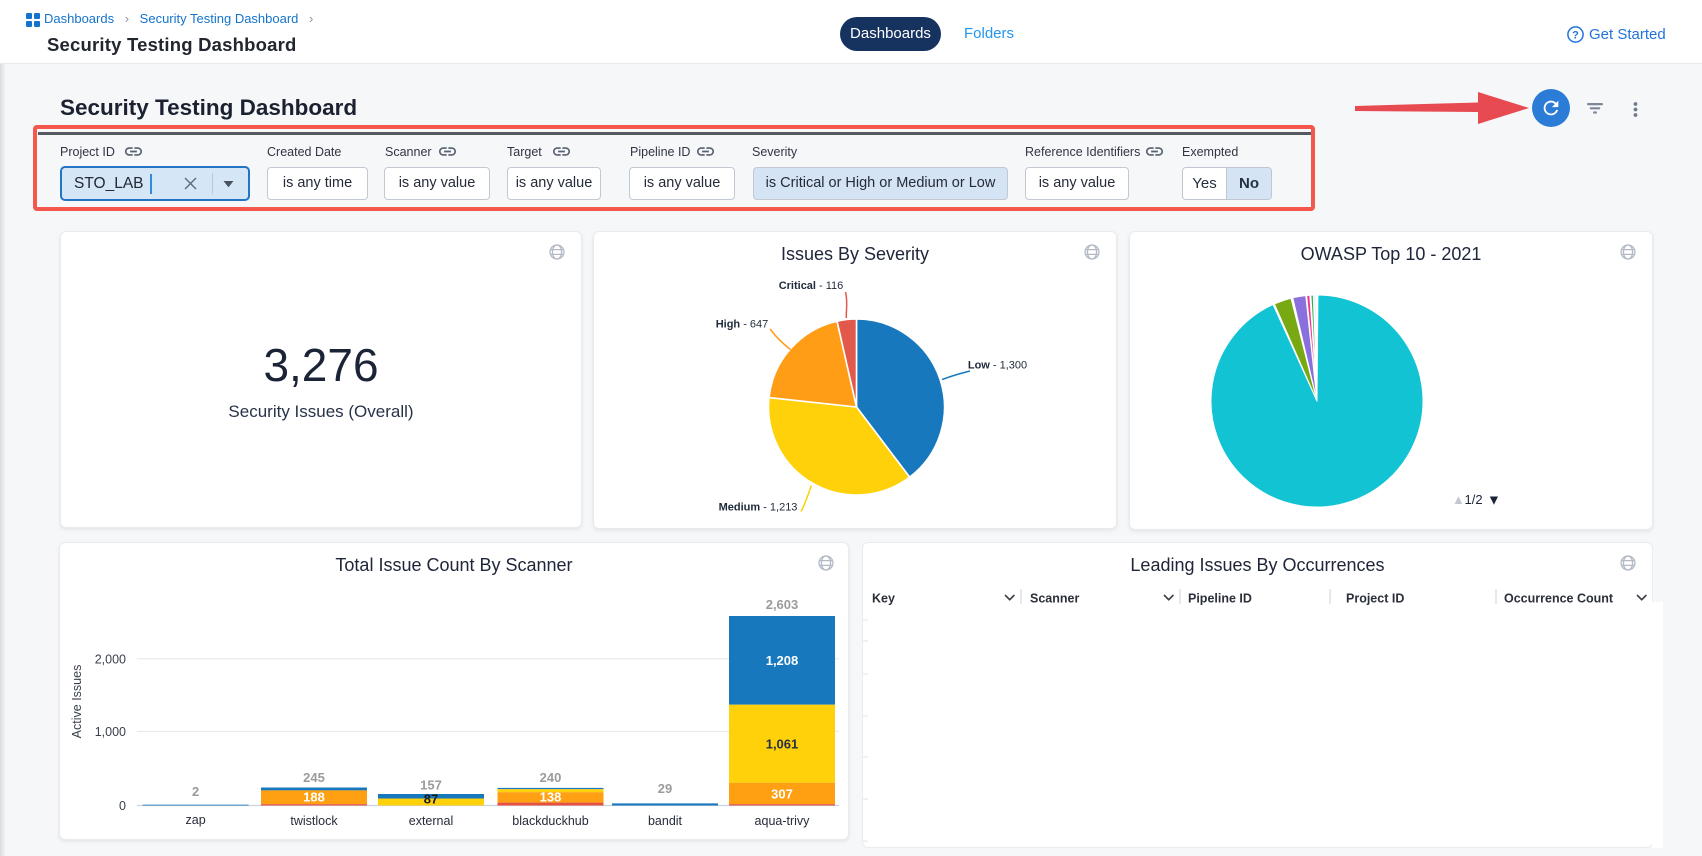 The width and height of the screenshot is (1702, 856). What do you see at coordinates (431, 785) in the screenshot?
I see `svg-text: 157` at bounding box center [431, 785].